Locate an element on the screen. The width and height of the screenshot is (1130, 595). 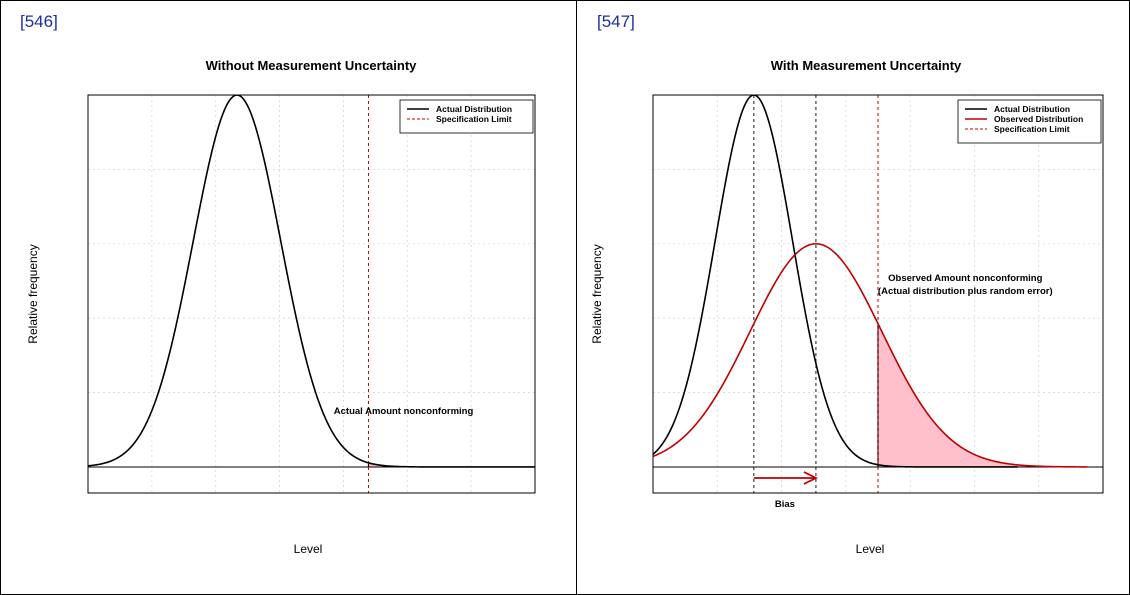
annotation-label: Observed Amount nonconforming is located at coordinates (965, 278).